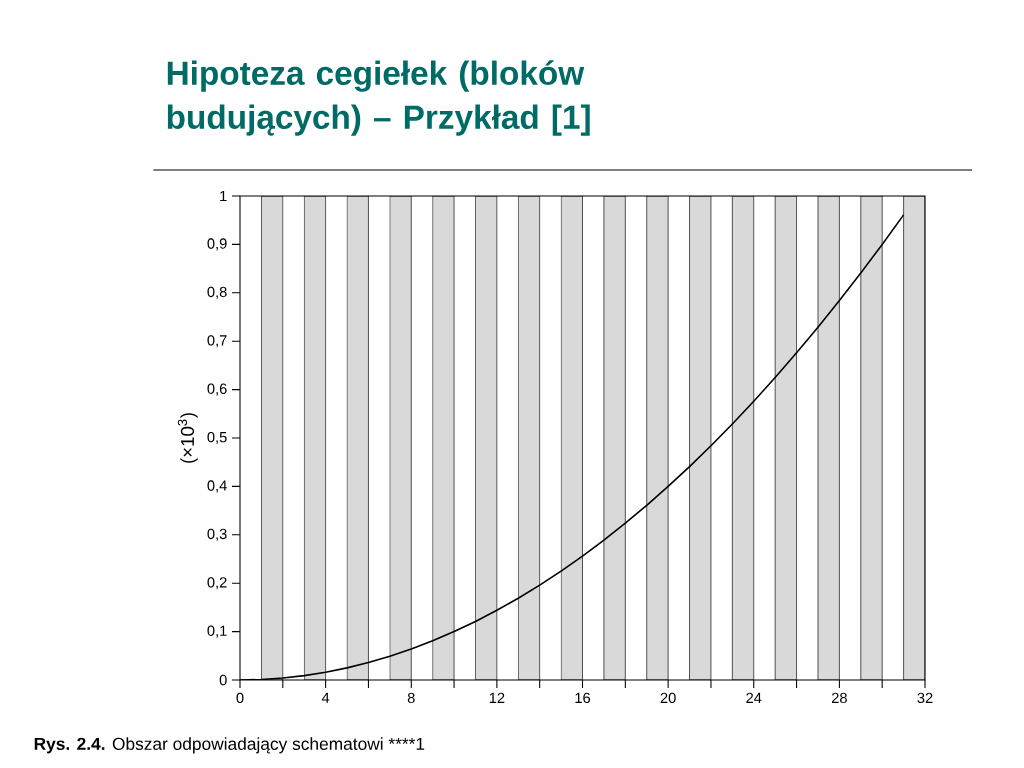 Image resolution: width=1024 pixels, height=768 pixels. Describe the element at coordinates (217, 534) in the screenshot. I see `y-tick-label: 0,3` at that location.